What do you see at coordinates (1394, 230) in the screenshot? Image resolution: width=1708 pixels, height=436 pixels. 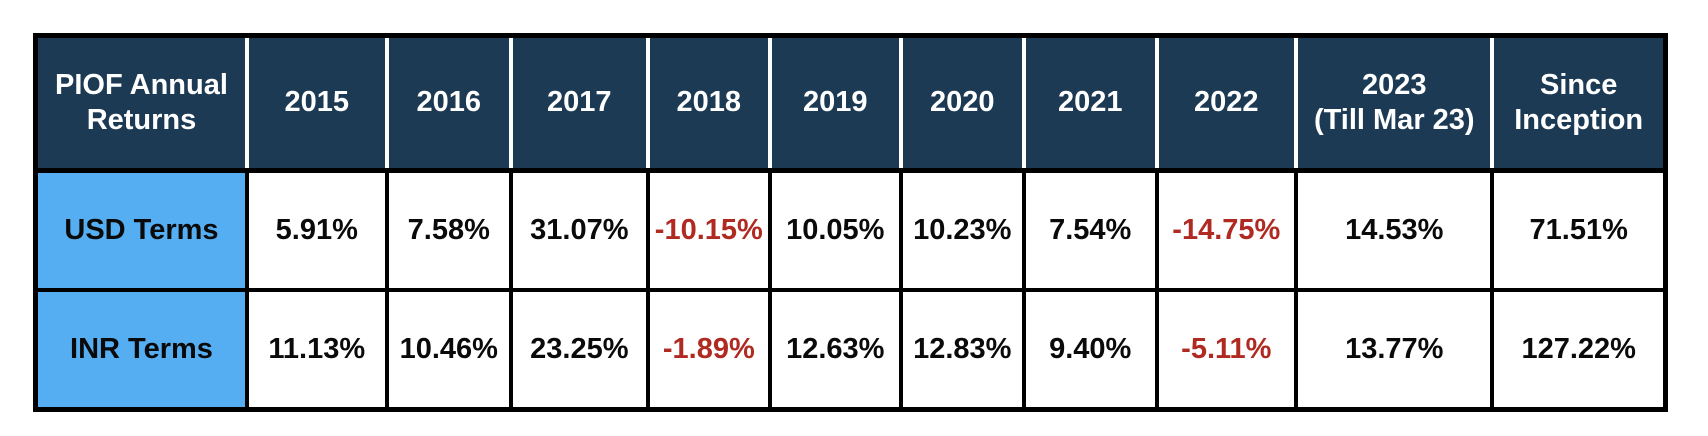 I see `cell-usd-2023: 14.53%` at bounding box center [1394, 230].